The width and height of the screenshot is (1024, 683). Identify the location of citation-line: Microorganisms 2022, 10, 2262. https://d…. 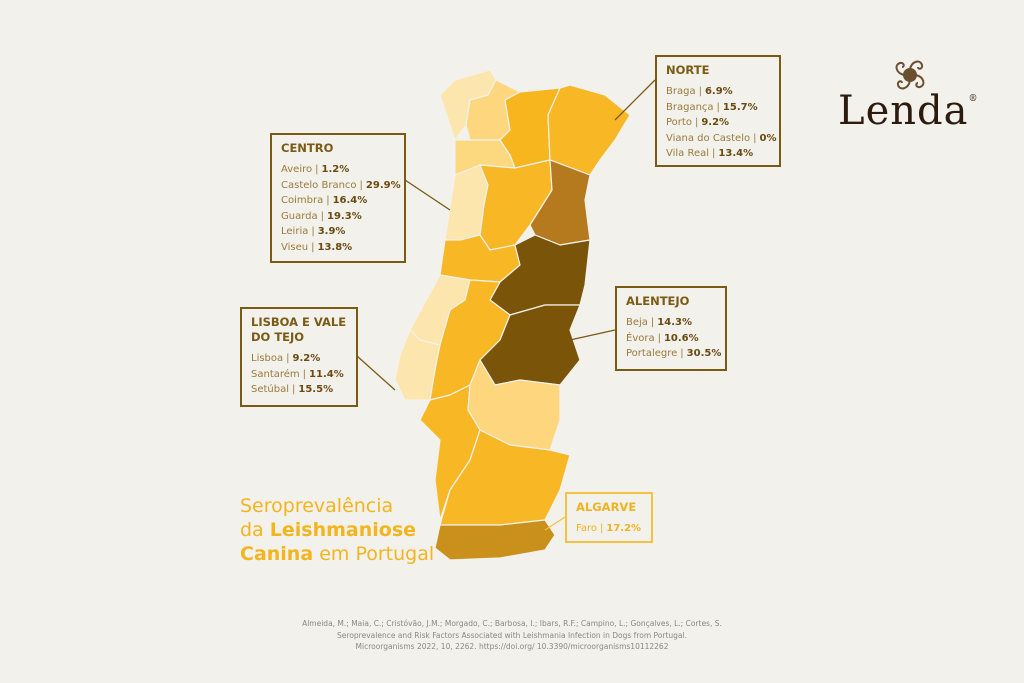
(512, 646).